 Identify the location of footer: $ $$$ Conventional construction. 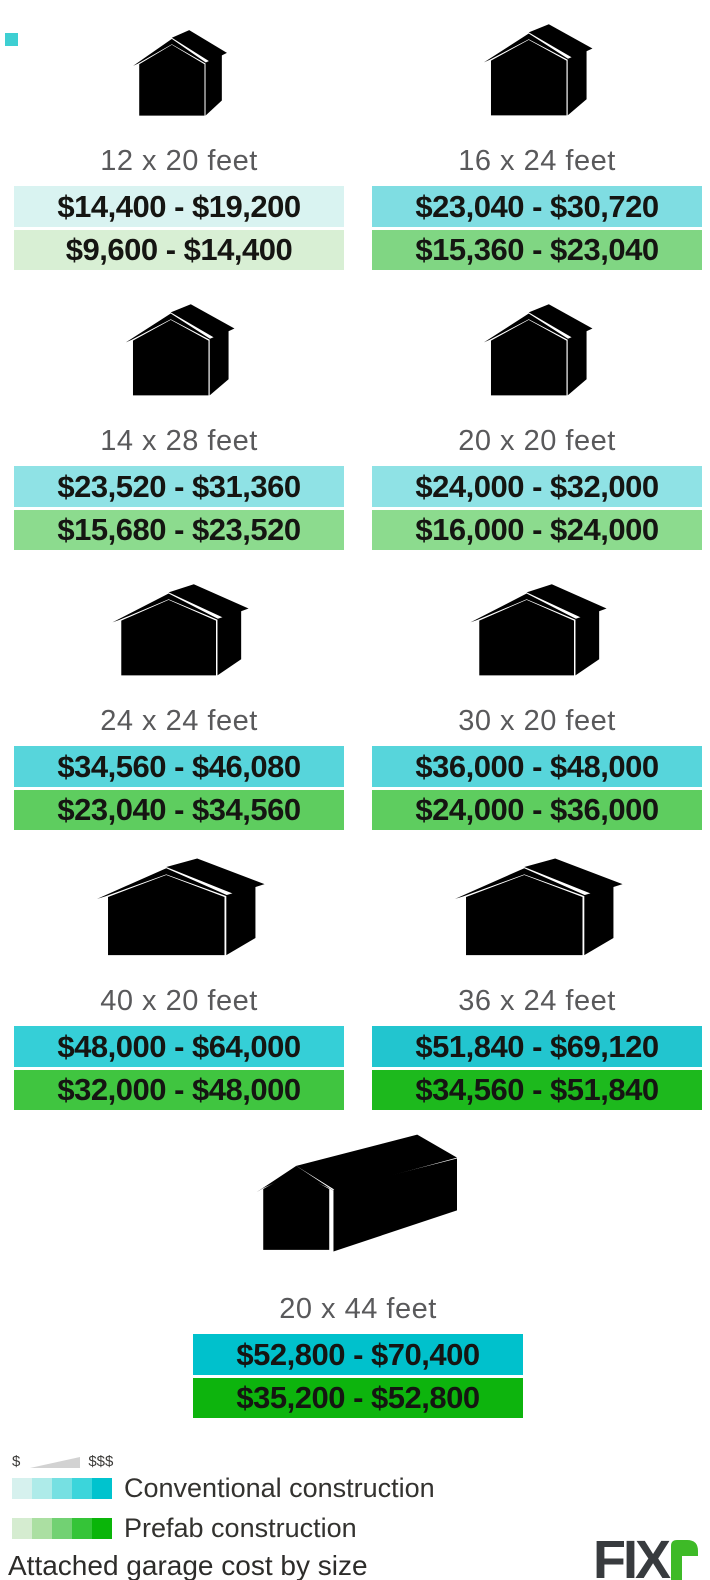
(355, 1499).